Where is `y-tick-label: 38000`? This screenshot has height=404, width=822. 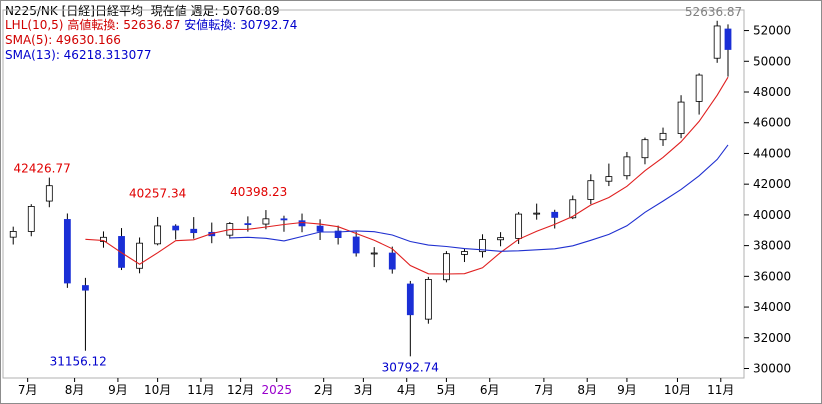
y-tick-label: 38000 is located at coordinates (772, 246).